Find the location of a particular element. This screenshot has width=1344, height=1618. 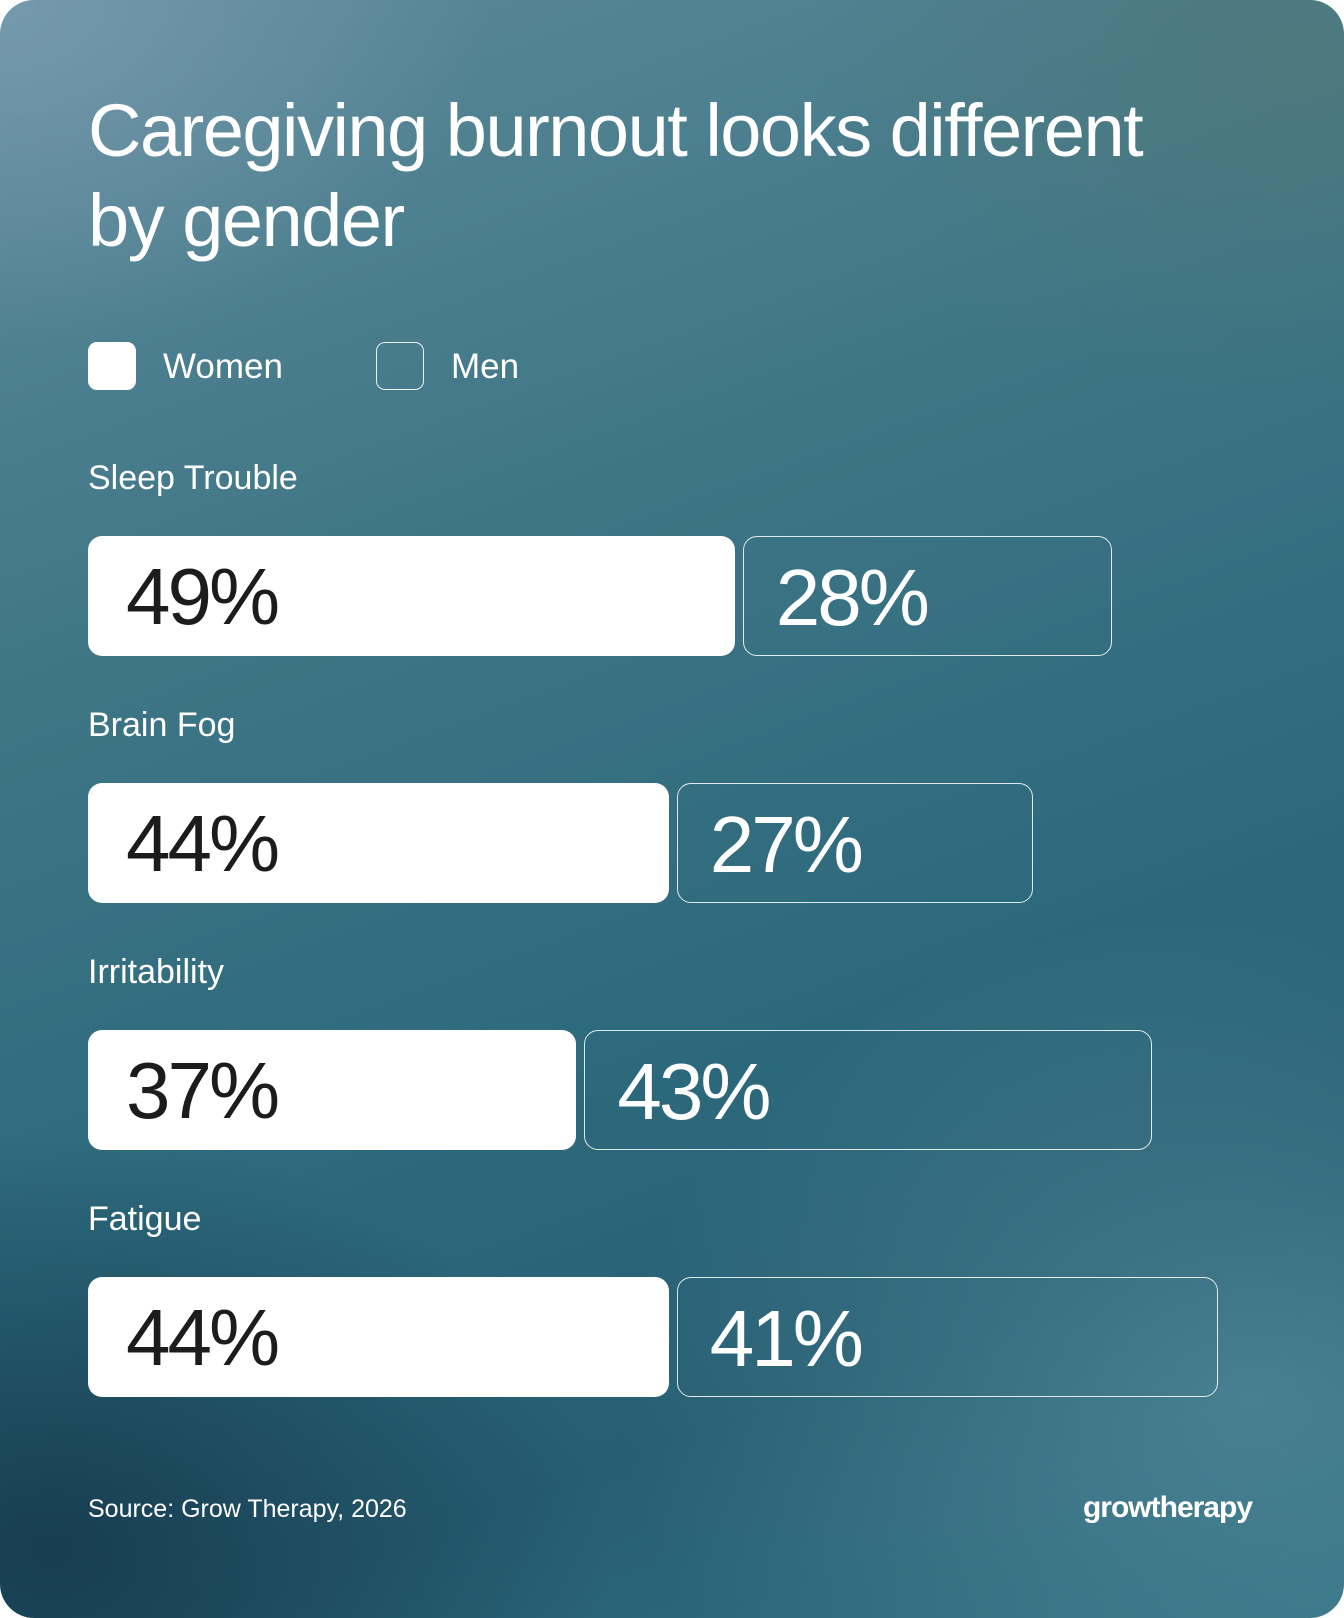

data-label-men-irritability: 43% is located at coordinates (694, 1091).